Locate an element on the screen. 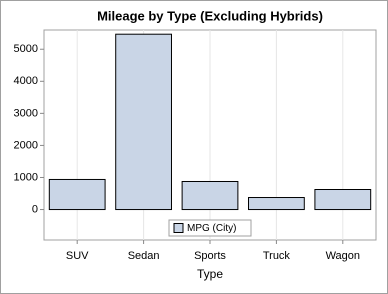  y-tick-label: 2000 is located at coordinates (26, 145).